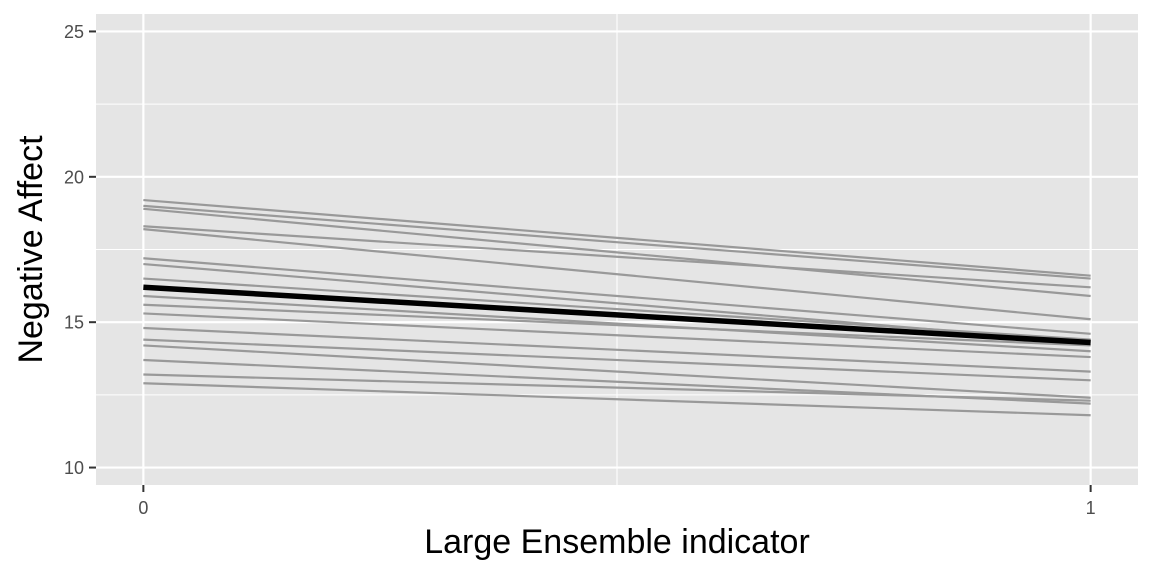 This screenshot has width=1152, height=576. What do you see at coordinates (31, 249) in the screenshot?
I see `y-axis-title: Negative Affect` at bounding box center [31, 249].